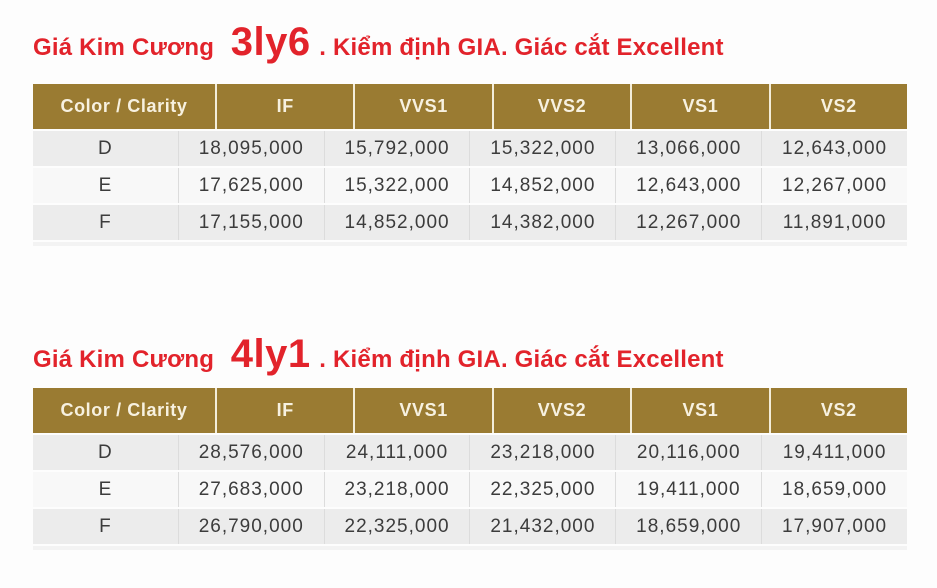  Describe the element at coordinates (396, 148) in the screenshot. I see `price-cell: 15,792,000` at that location.